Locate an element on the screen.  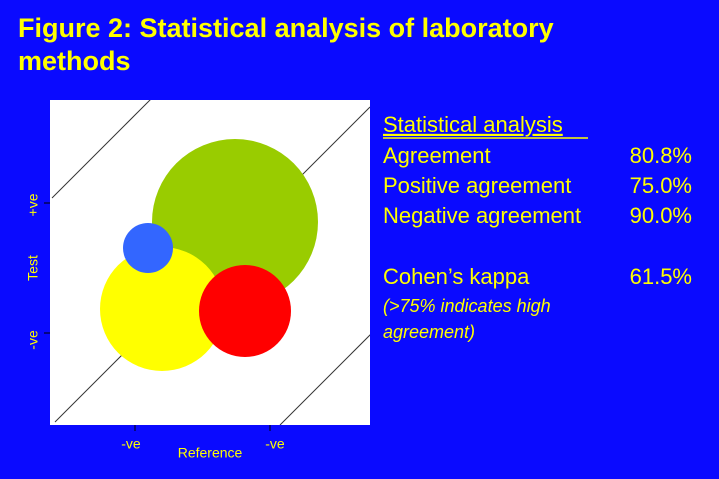
circle-blue is located at coordinates (148, 248).